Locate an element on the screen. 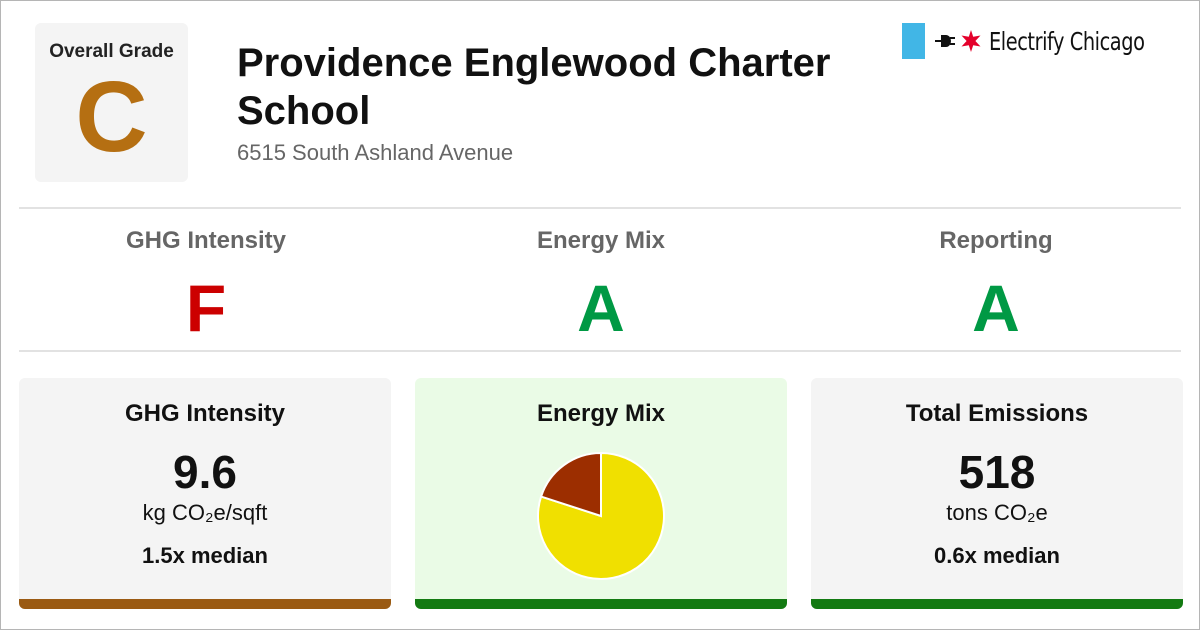 This screenshot has height=630, width=1200. brand-logo: Electrify Chicago is located at coordinates (1038, 41).